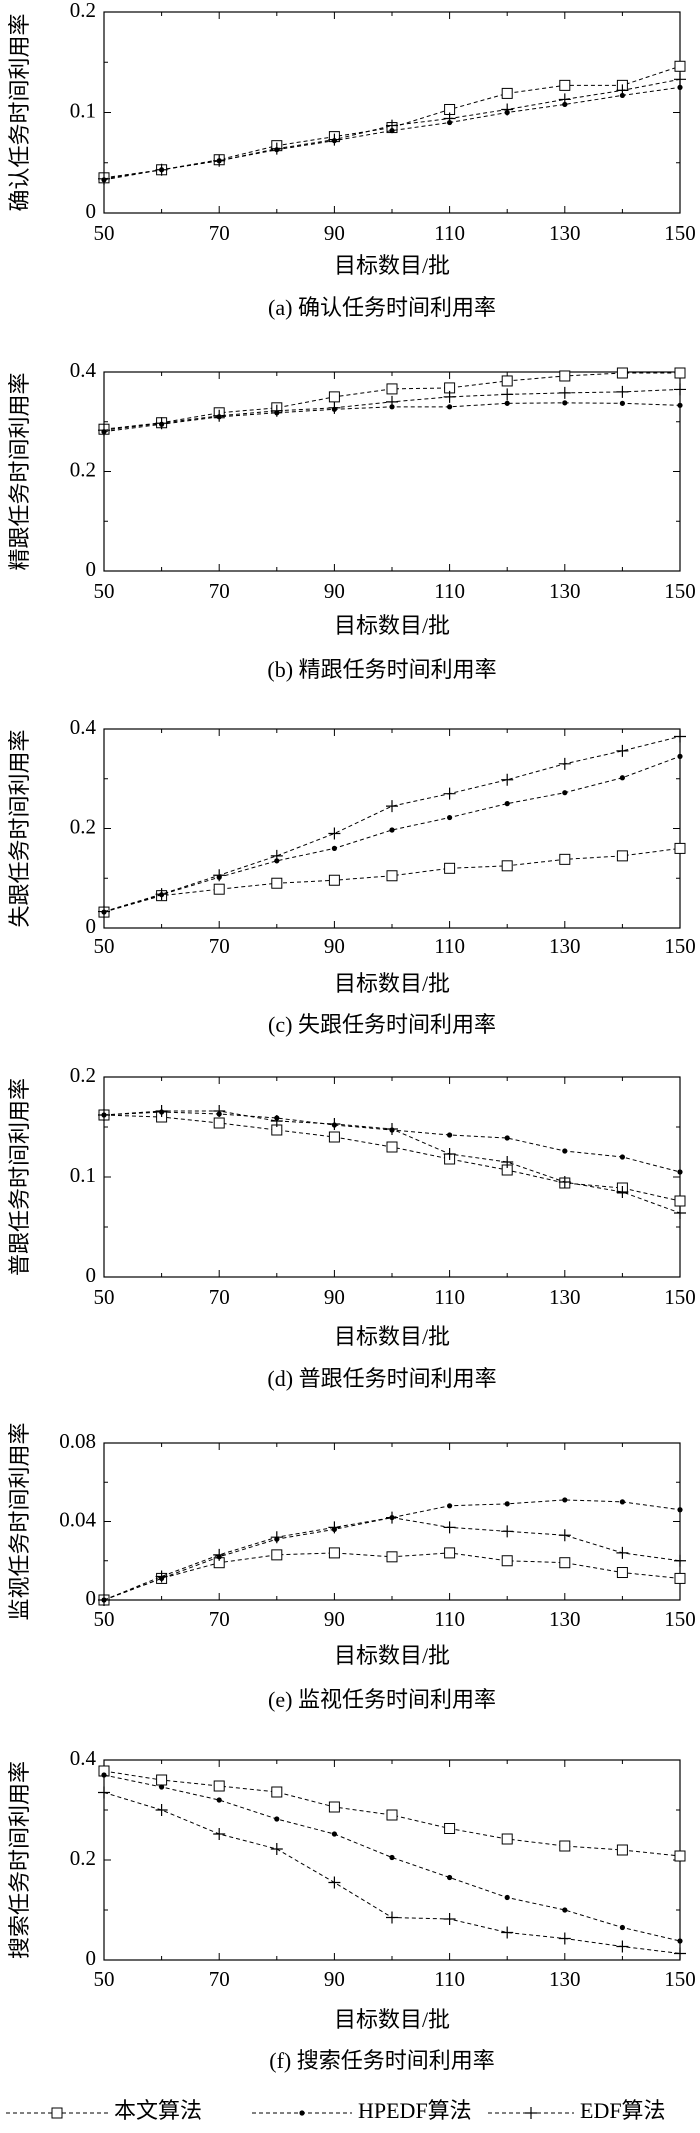 The width and height of the screenshot is (700, 2133). What do you see at coordinates (302, 2113) in the screenshot?
I see `legend-marker-dot` at bounding box center [302, 2113].